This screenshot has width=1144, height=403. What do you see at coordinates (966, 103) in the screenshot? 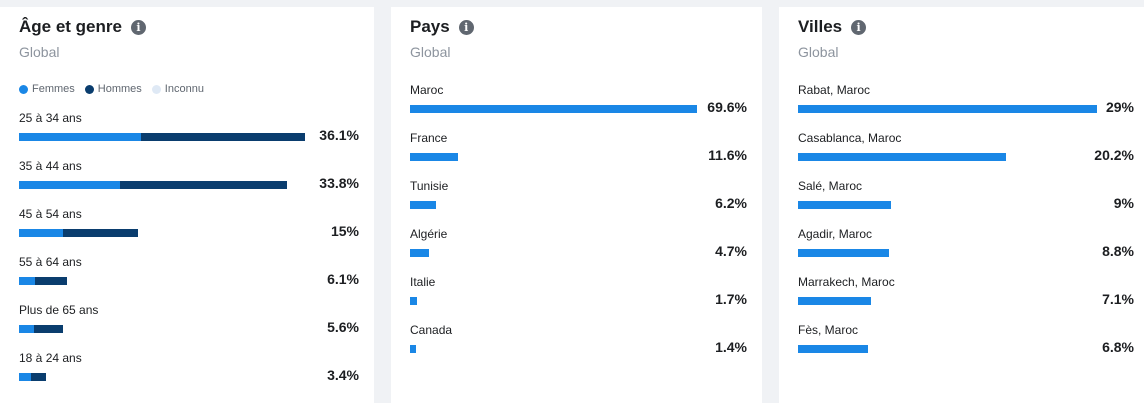
I see `bar-row: Rabat, Maroc 29%` at bounding box center [966, 103].